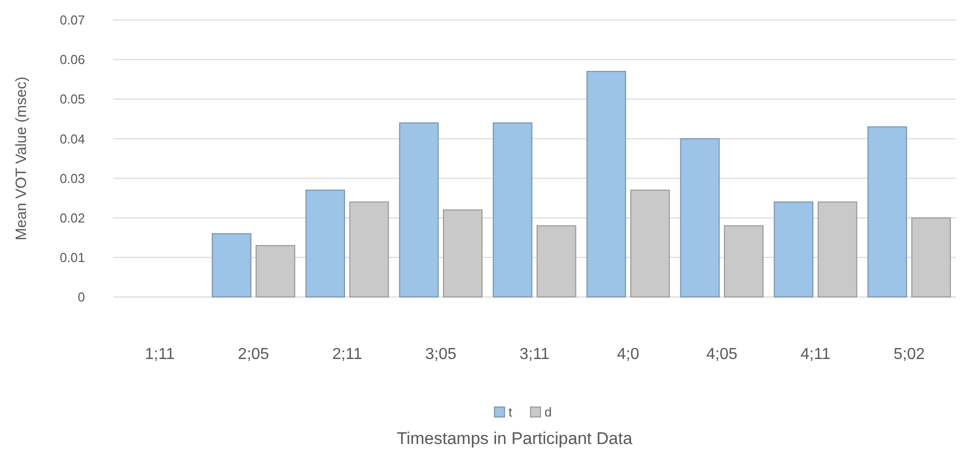  Describe the element at coordinates (815, 354) in the screenshot. I see `x-tick-label: 4;11` at that location.